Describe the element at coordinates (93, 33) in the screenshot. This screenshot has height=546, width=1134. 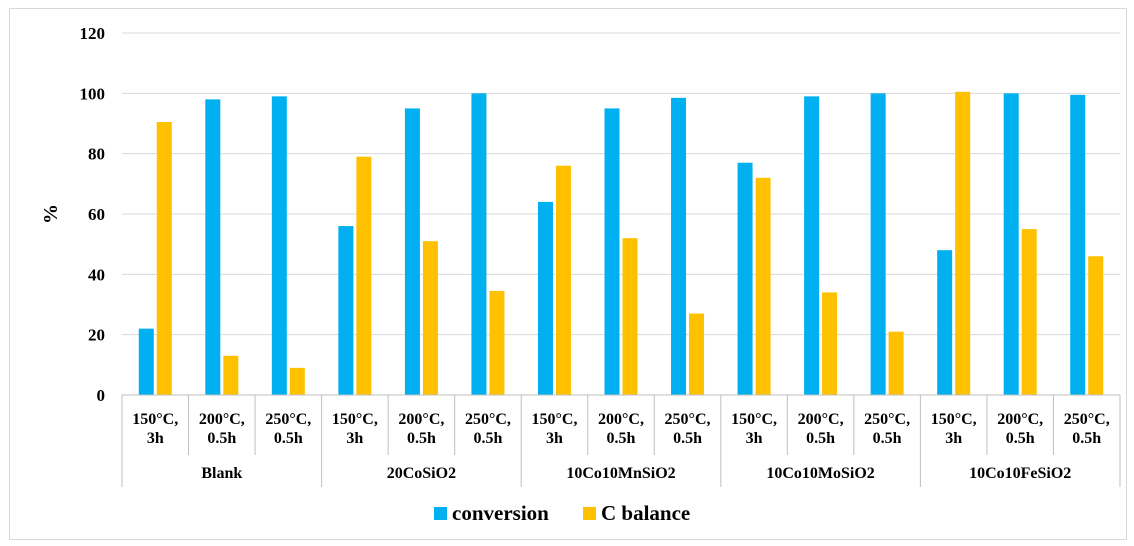
I see `y-tick-label: 120` at that location.